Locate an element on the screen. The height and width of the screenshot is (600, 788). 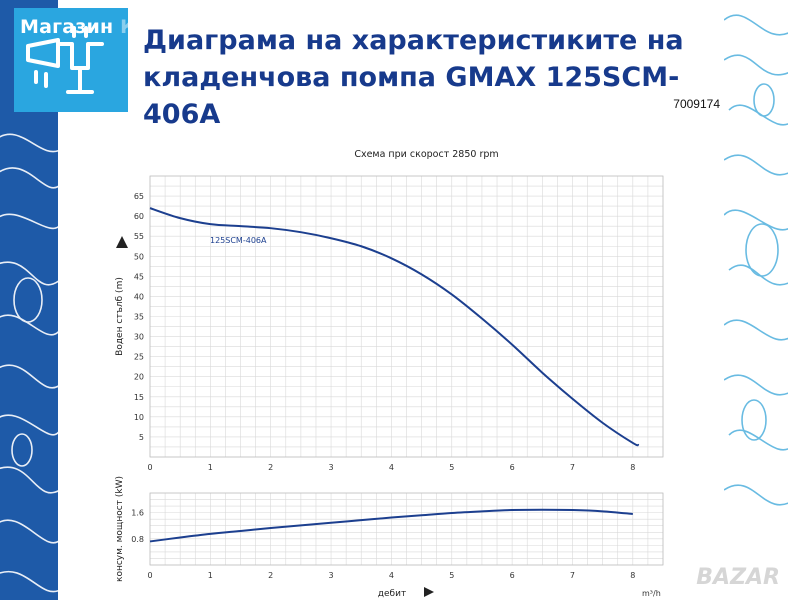
y-tick-label: 1.6 is located at coordinates (137, 513).